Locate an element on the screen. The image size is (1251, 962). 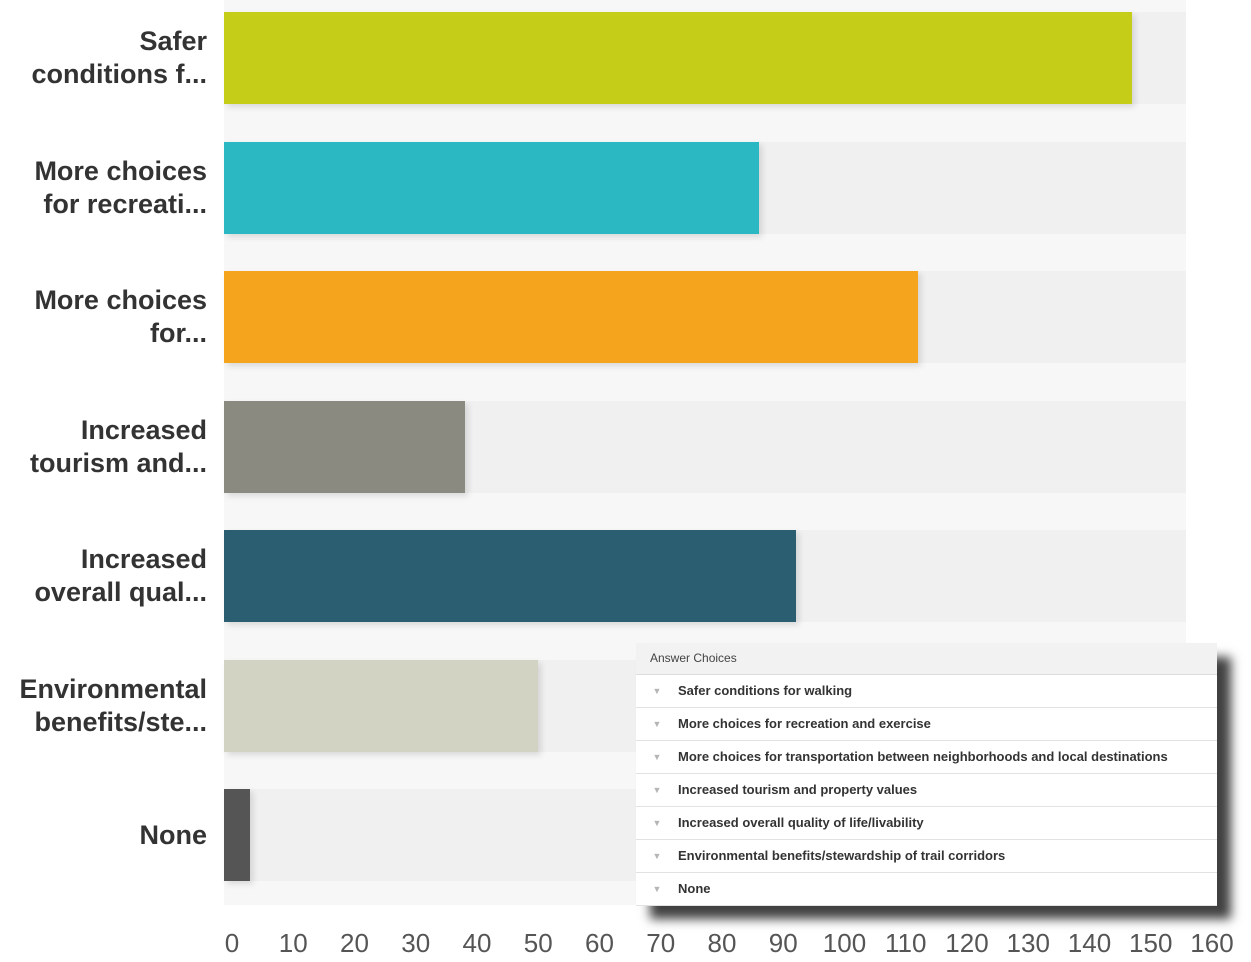
table-header: Answer Choices is located at coordinates (926, 659).